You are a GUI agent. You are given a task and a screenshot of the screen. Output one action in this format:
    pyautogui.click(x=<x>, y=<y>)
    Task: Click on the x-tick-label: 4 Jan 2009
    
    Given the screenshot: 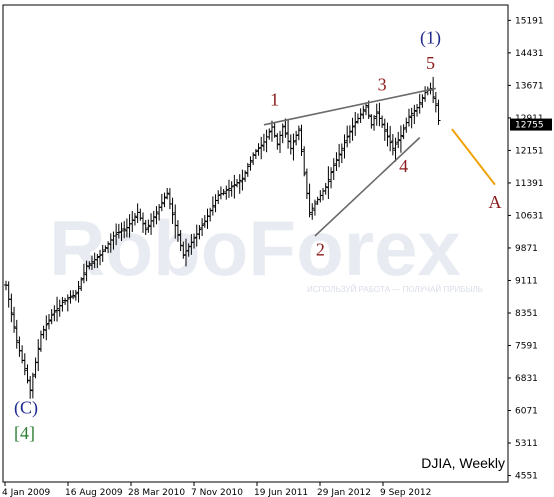 What is the action you would take?
    pyautogui.click(x=26, y=492)
    